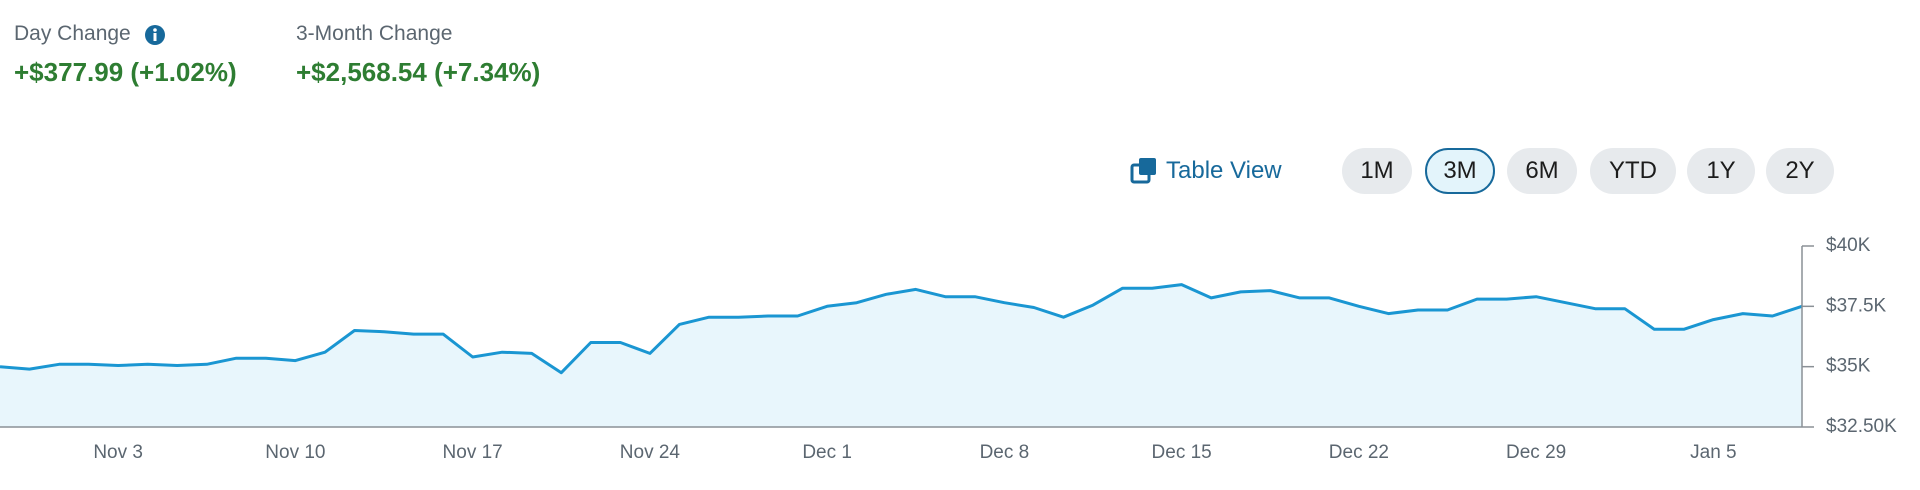  I want to click on x-tick-label: Dec 1, so click(827, 452).